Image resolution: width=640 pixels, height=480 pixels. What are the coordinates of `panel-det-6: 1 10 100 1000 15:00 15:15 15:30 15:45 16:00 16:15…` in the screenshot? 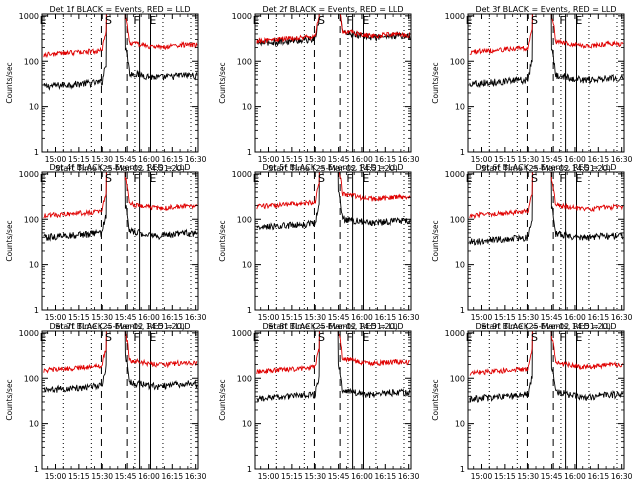 It's located at (532, 247).